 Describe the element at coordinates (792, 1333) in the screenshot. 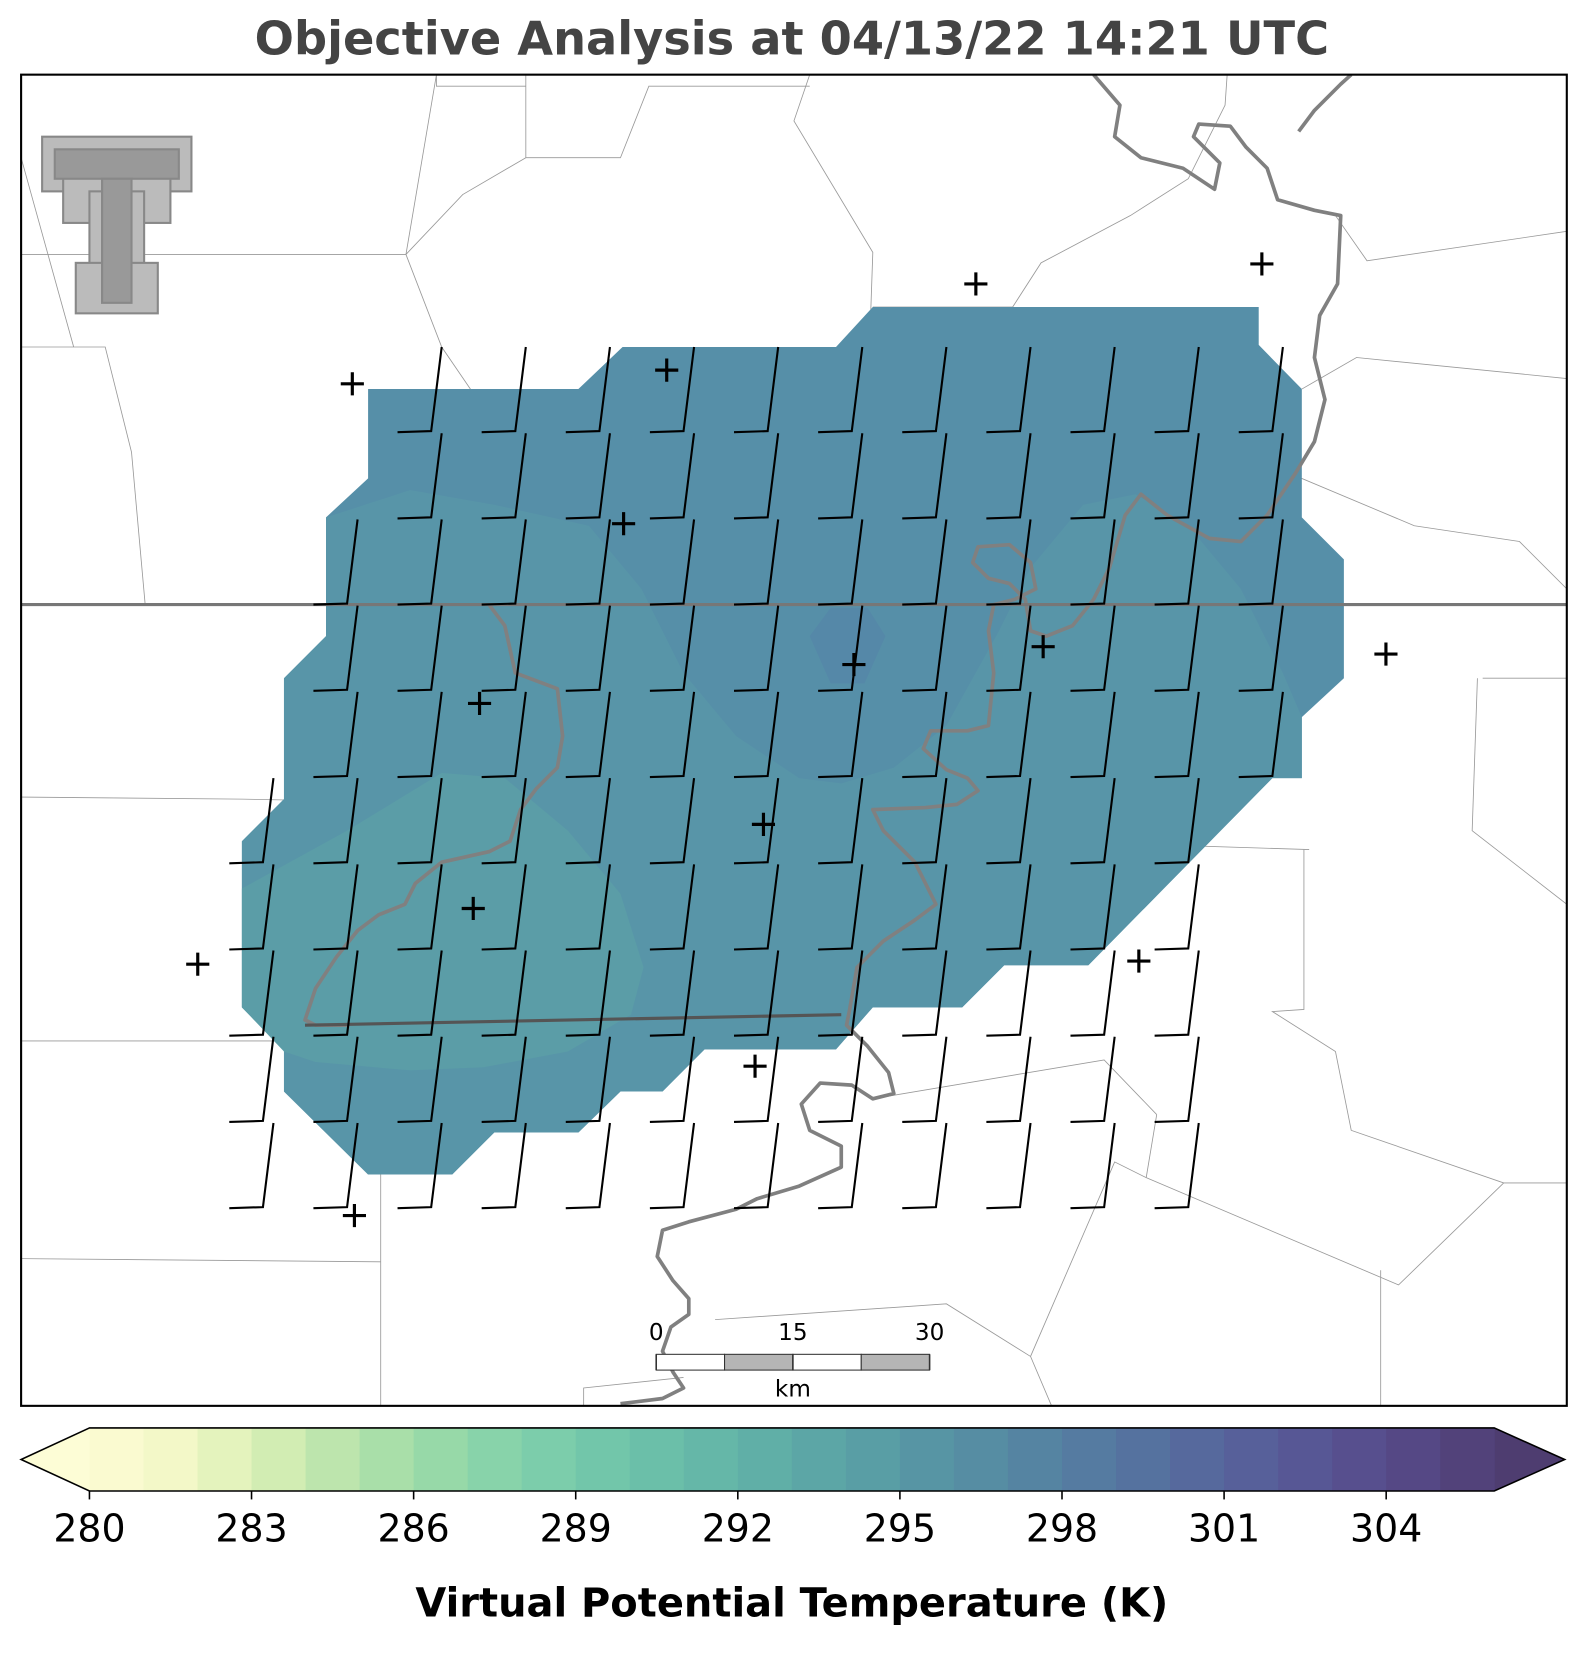

I see `scale-tick-label: 15` at that location.